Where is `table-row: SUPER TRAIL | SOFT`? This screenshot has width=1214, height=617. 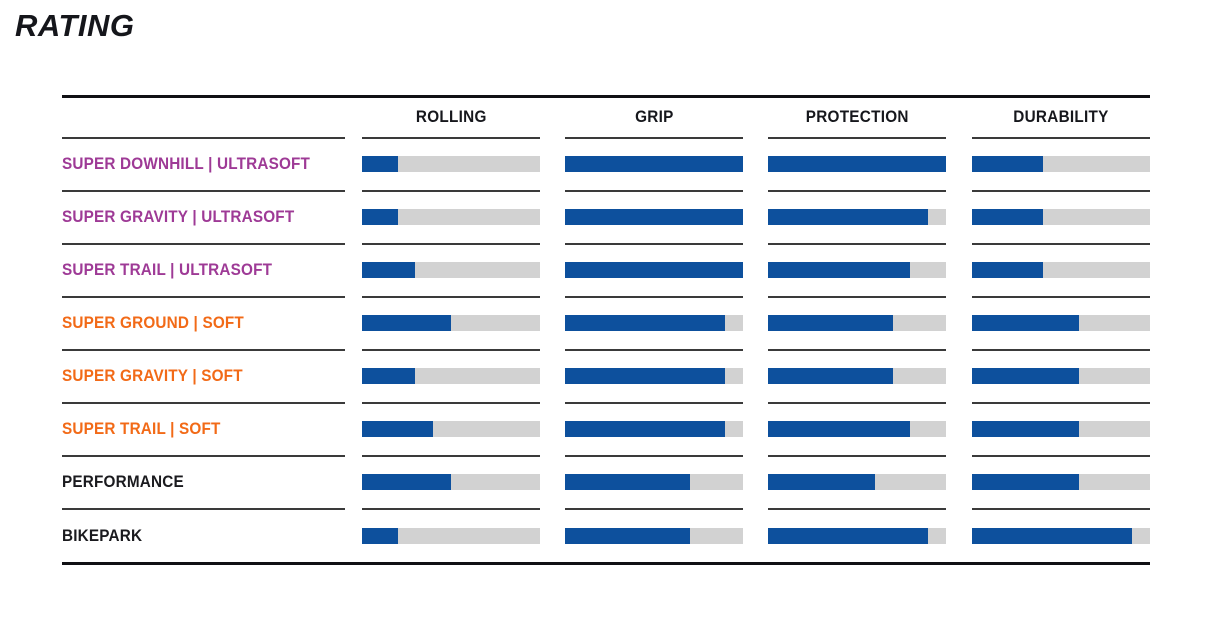
table-row: SUPER TRAIL | SOFT is located at coordinates (606, 429).